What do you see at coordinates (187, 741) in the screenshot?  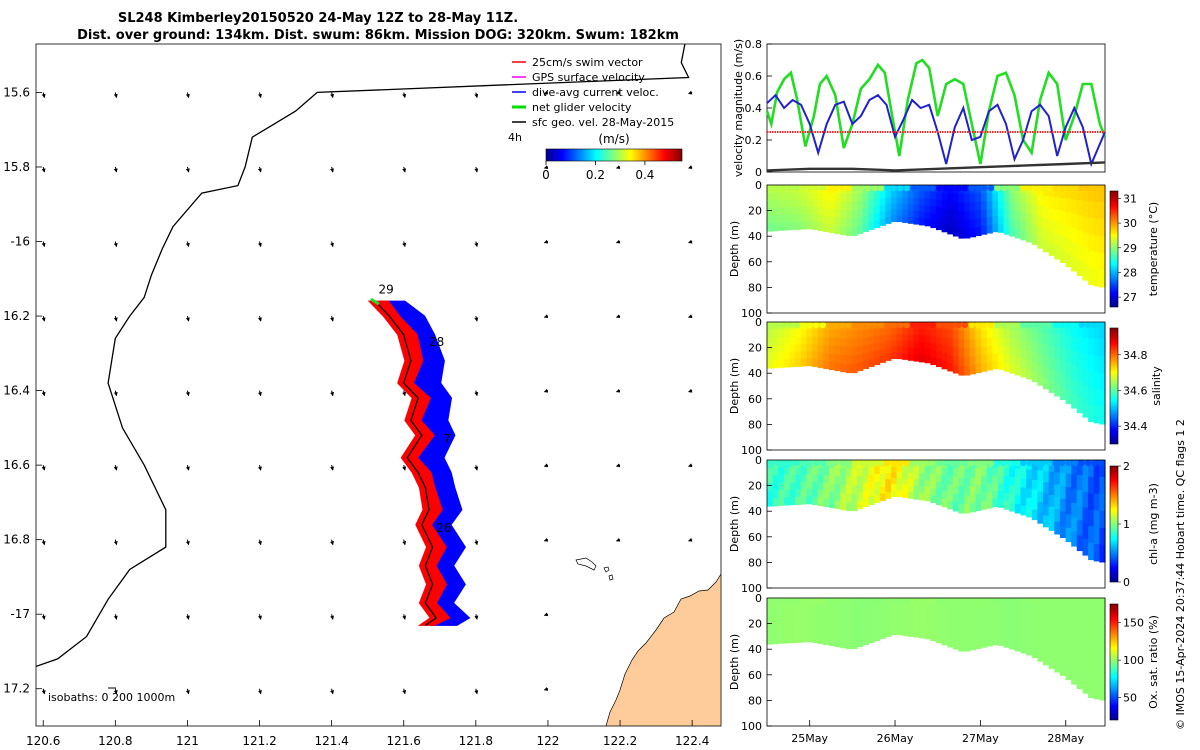 I see `map-x-tick-label: 121` at bounding box center [187, 741].